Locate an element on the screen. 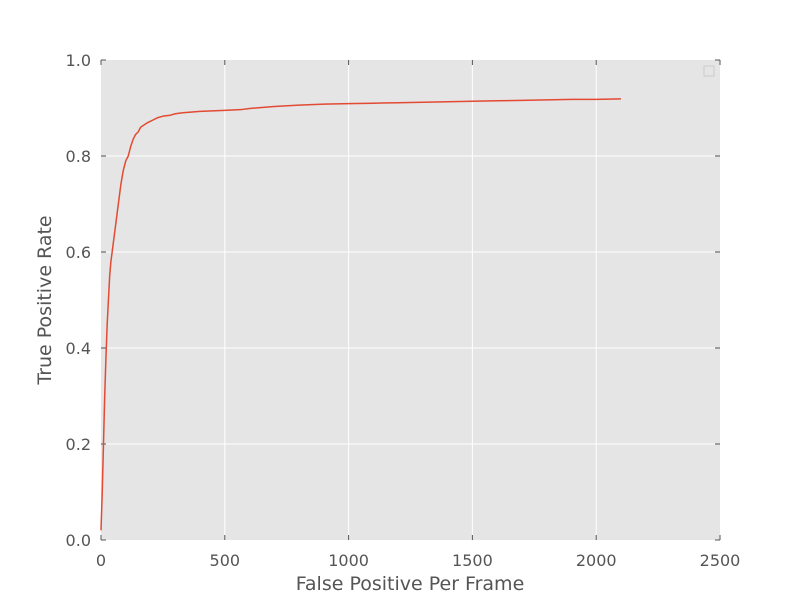  y-tick-label: 0.6 is located at coordinates (78, 252).